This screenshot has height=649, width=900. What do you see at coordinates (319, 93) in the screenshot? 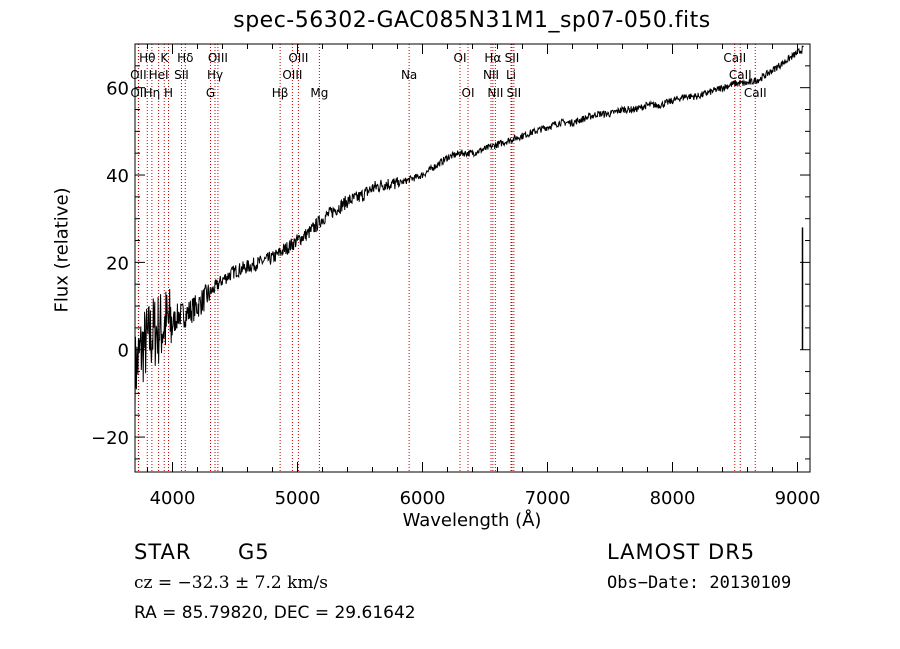
I see `spectral-line-label: Mg` at bounding box center [319, 93].